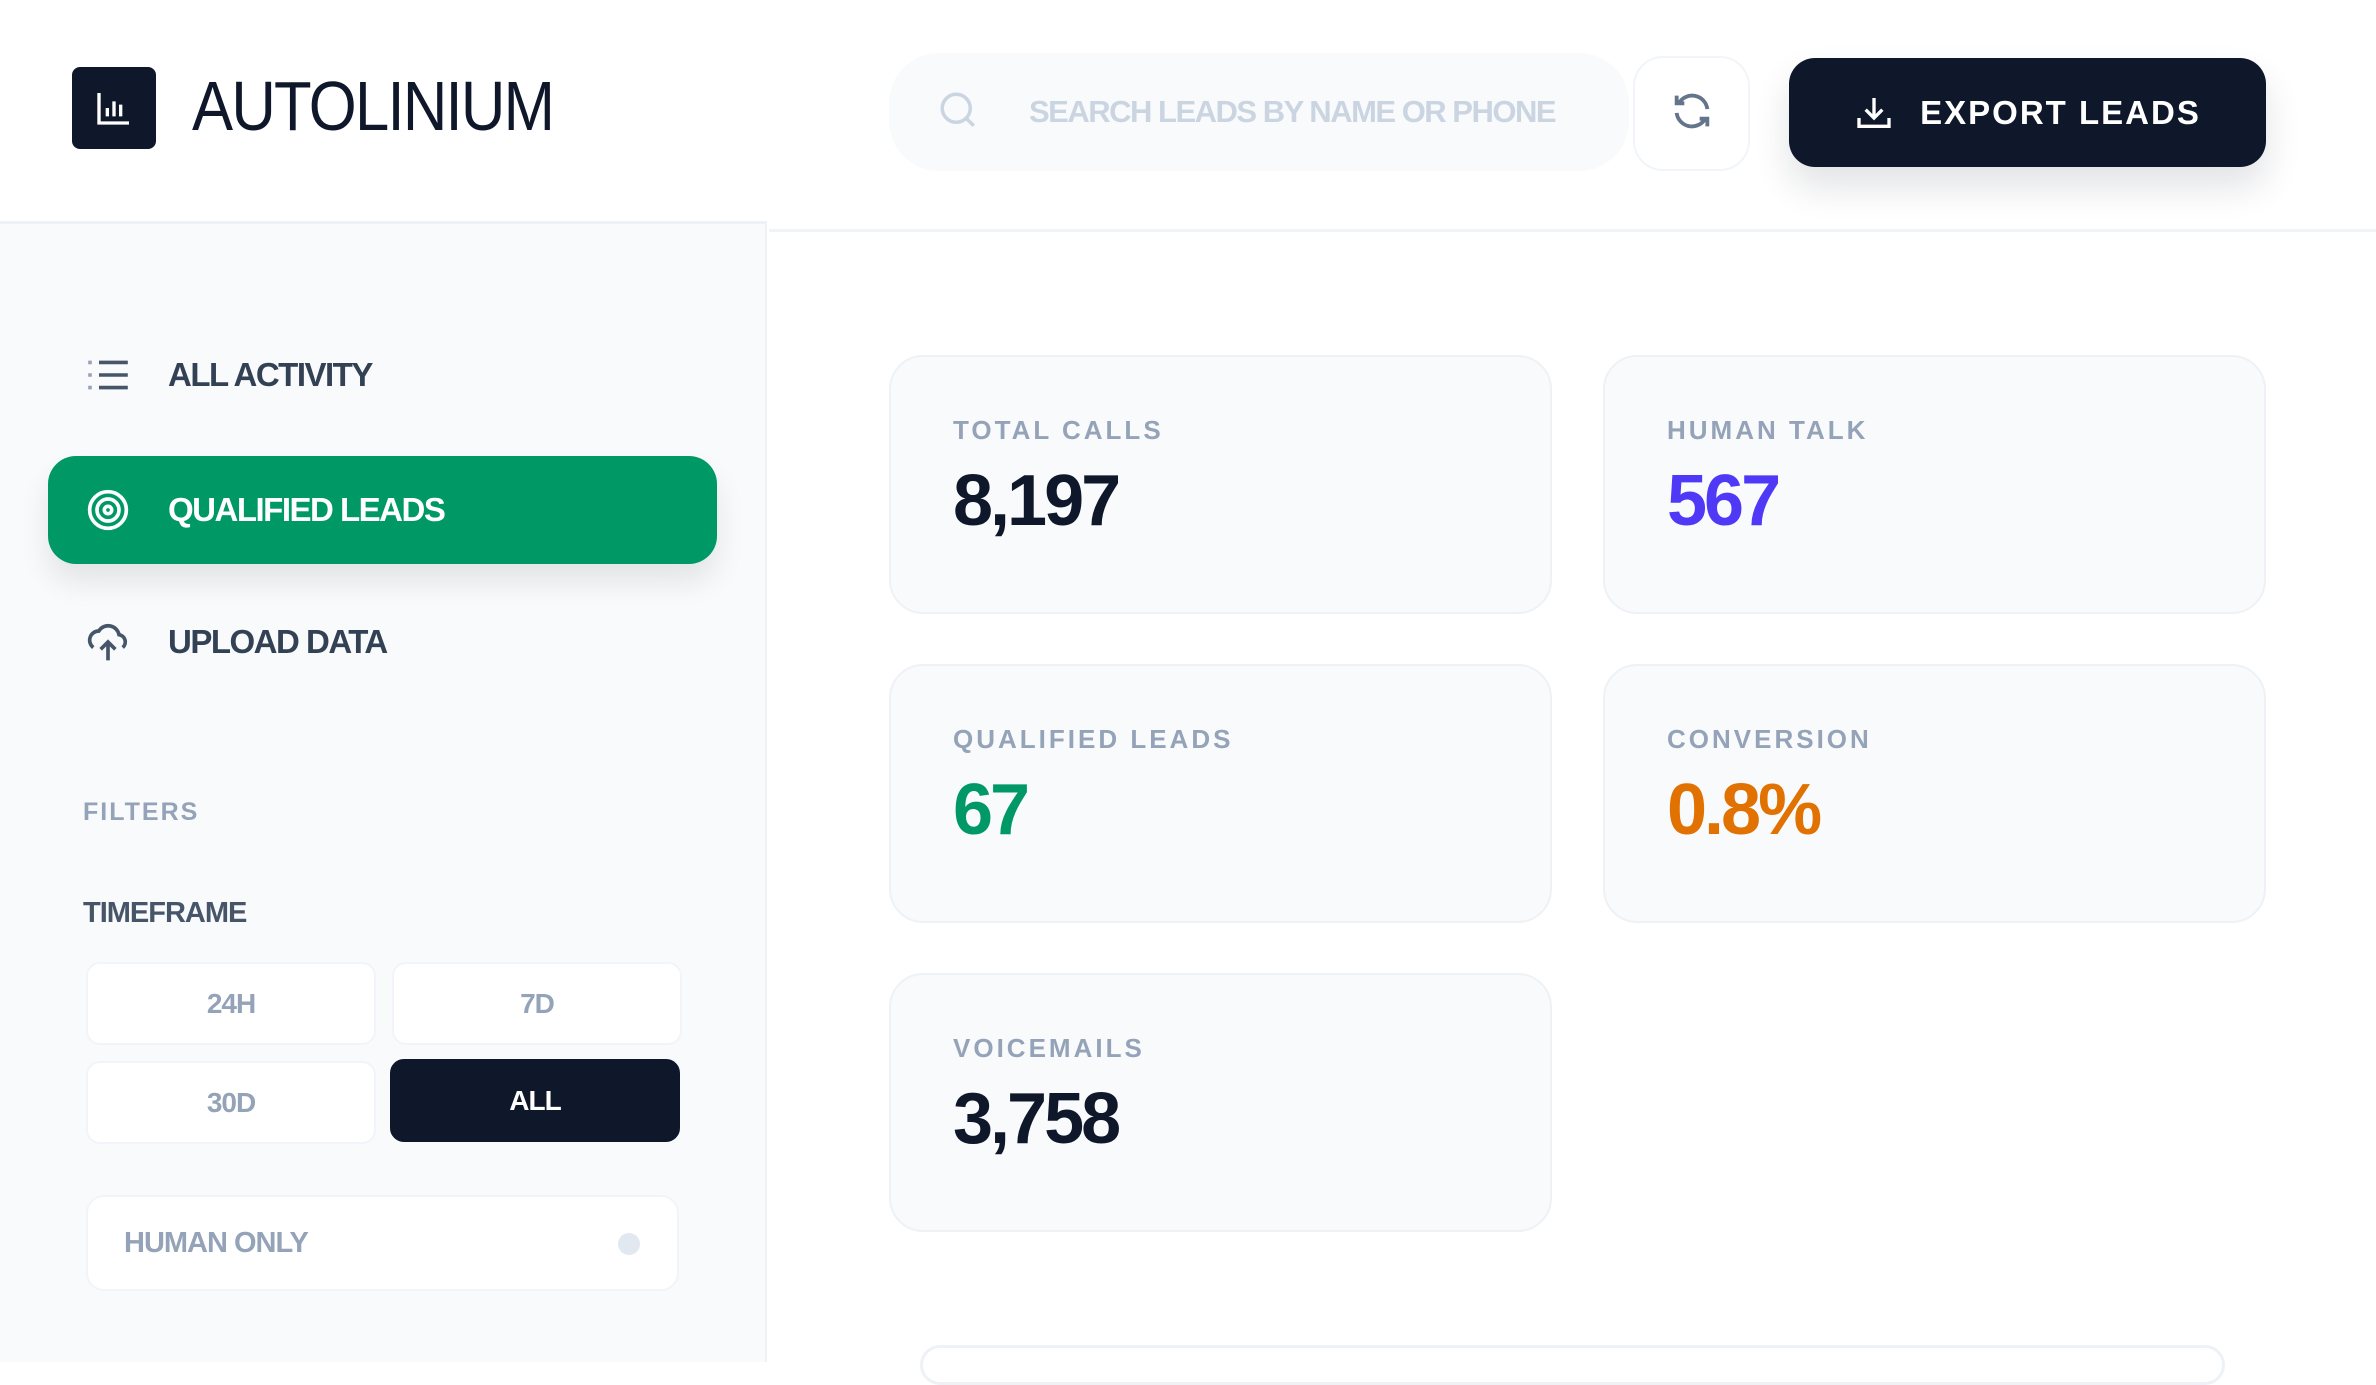 This screenshot has height=1385, width=2376. What do you see at coordinates (216, 1243) in the screenshot?
I see `human-only-label: HUMAN ONLY` at bounding box center [216, 1243].